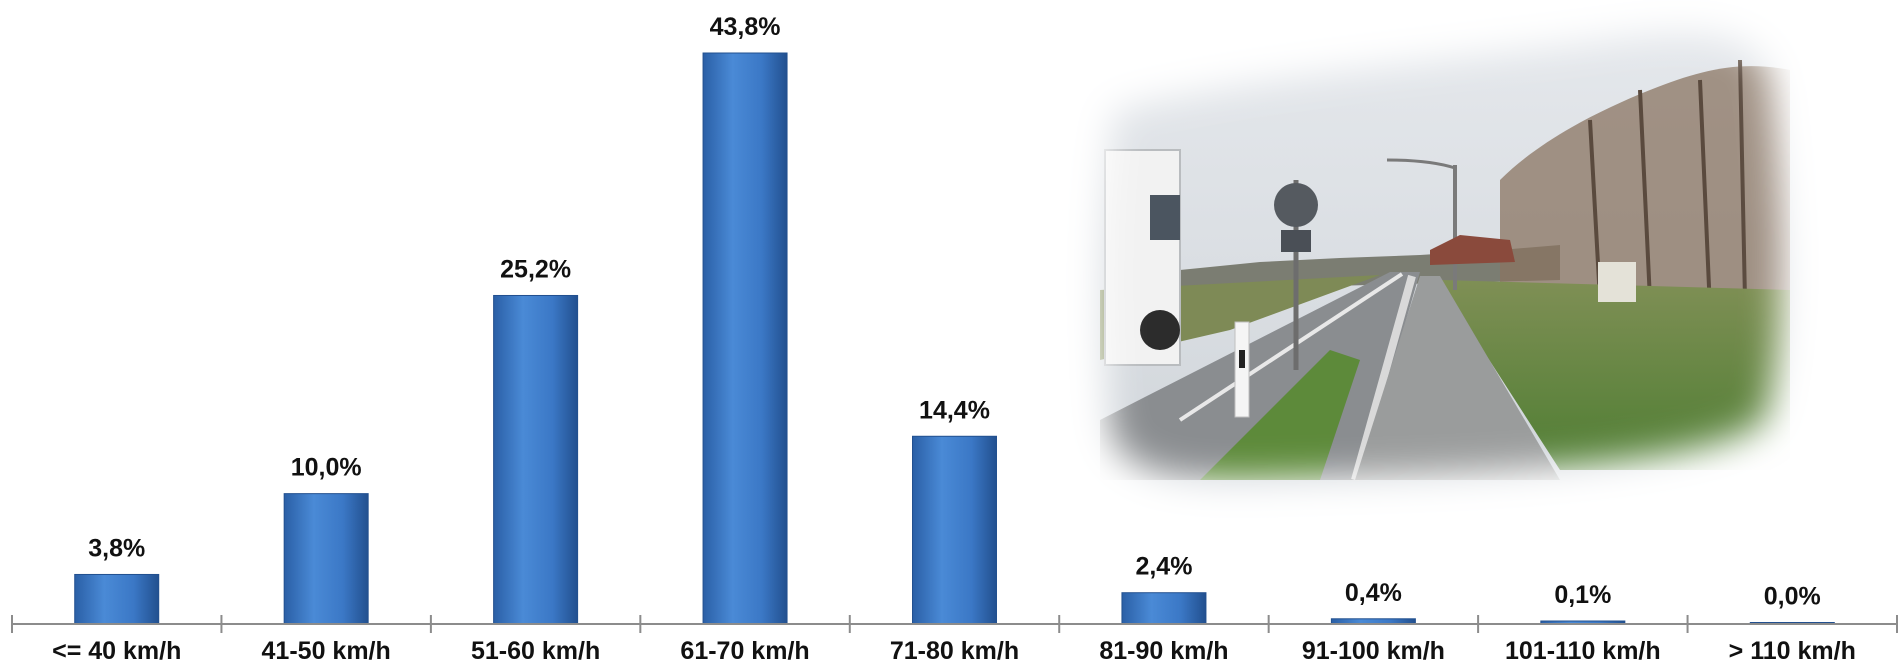 This screenshot has height=670, width=1903. What do you see at coordinates (116, 651) in the screenshot?
I see `x-tick-label: <= 40 km/h` at bounding box center [116, 651].